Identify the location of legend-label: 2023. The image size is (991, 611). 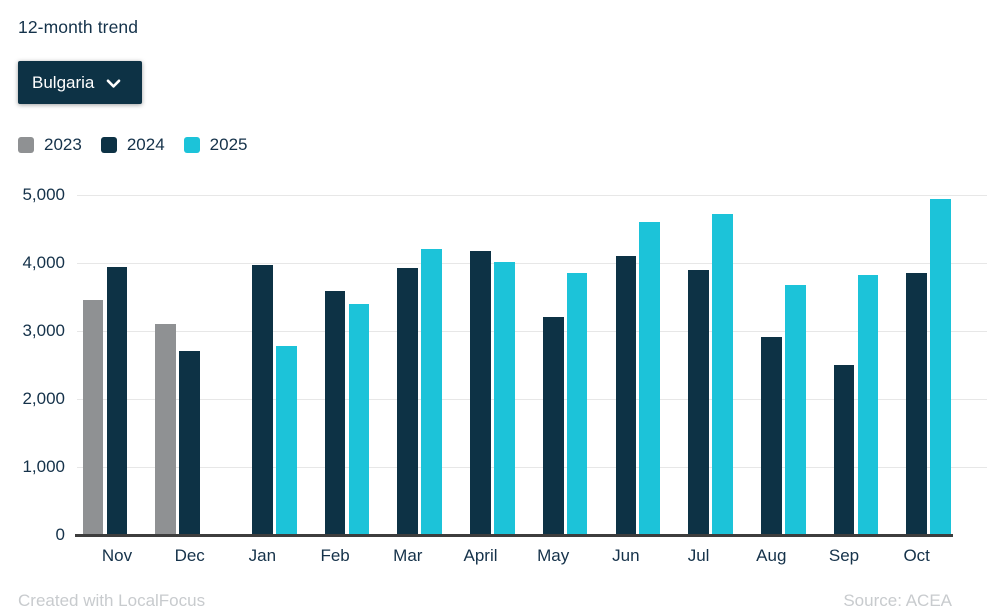
(63, 144).